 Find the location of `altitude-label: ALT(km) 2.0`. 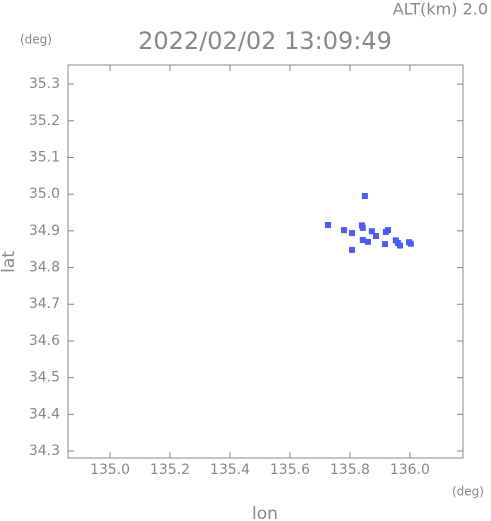

altitude-label: ALT(km) 2.0 is located at coordinates (440, 9).